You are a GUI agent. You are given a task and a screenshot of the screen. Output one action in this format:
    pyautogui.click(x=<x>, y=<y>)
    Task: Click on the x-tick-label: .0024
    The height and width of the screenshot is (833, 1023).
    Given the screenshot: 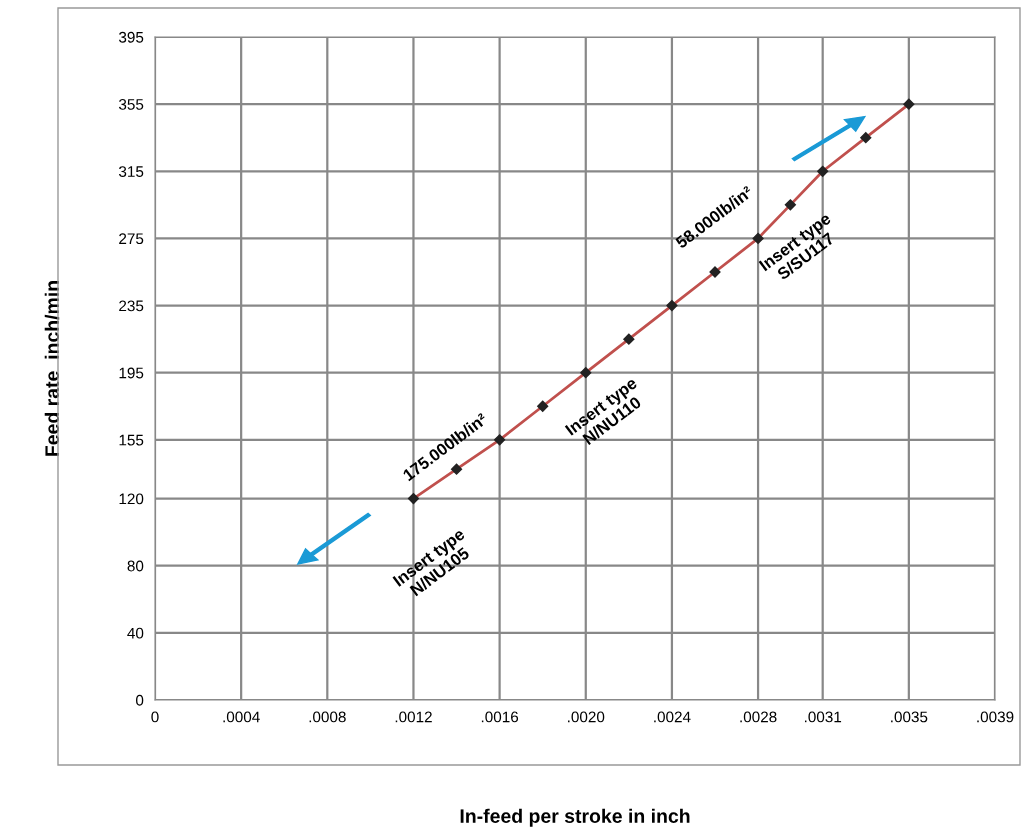 What is the action you would take?
    pyautogui.click(x=672, y=717)
    